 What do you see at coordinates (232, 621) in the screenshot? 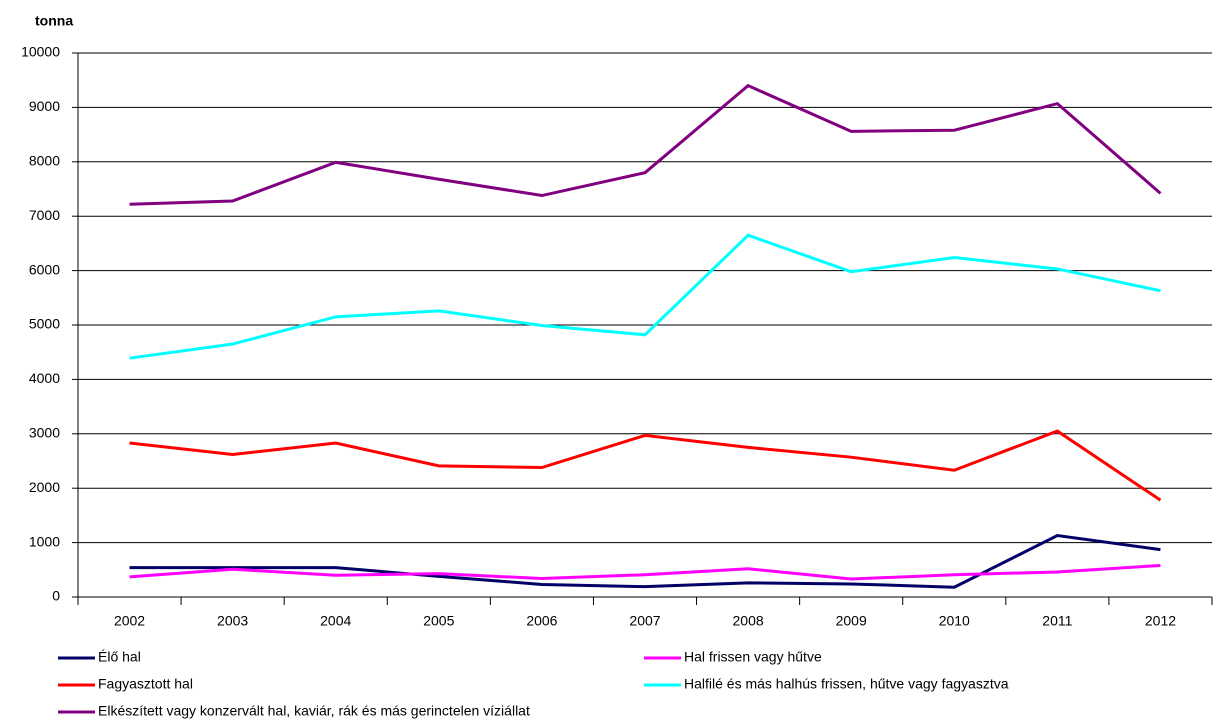
I see `x-tick-label: 2003` at bounding box center [232, 621].